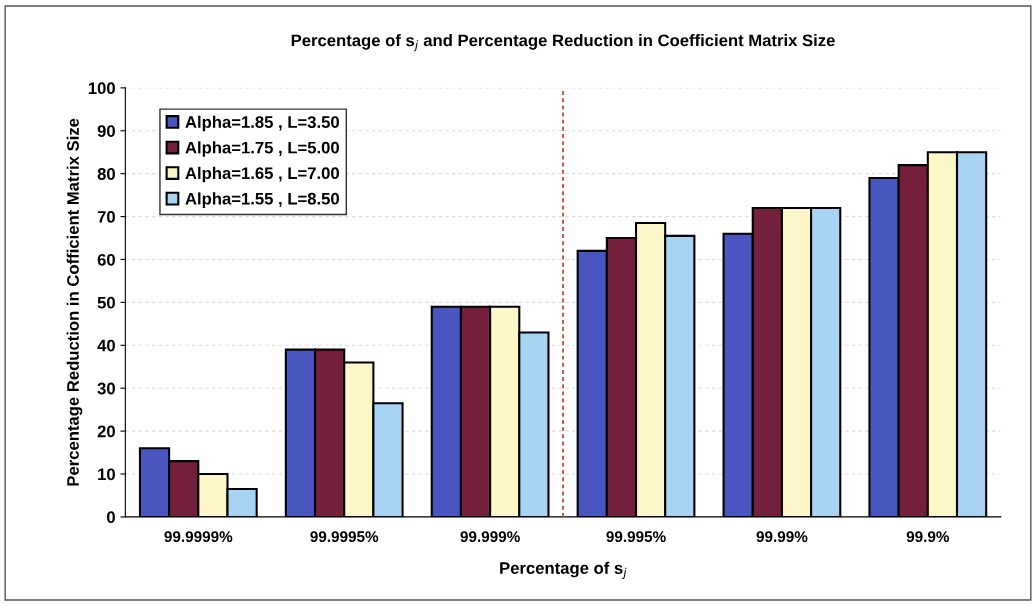  Describe the element at coordinates (106, 431) in the screenshot. I see `y-tick-label: 20` at that location.